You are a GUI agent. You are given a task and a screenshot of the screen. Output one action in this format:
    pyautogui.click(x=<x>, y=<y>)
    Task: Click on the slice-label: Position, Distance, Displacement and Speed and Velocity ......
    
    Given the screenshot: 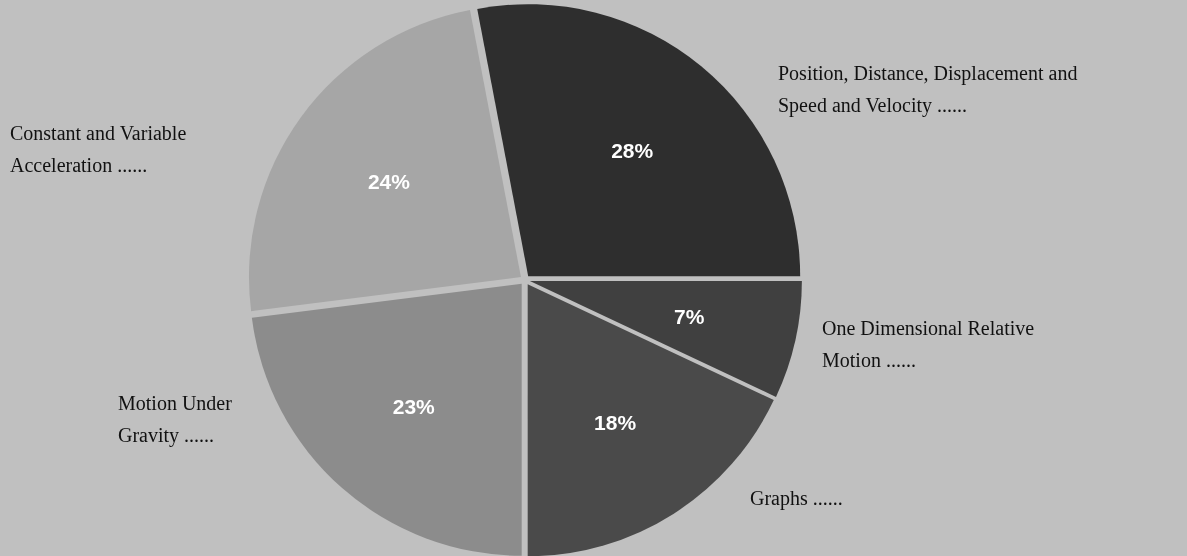 What is the action you would take?
    pyautogui.click(x=928, y=89)
    